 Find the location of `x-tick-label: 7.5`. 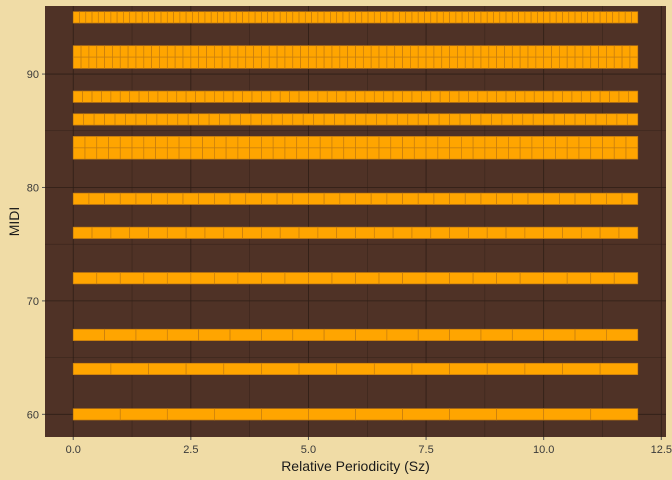

x-tick-label: 7.5 is located at coordinates (425, 450).